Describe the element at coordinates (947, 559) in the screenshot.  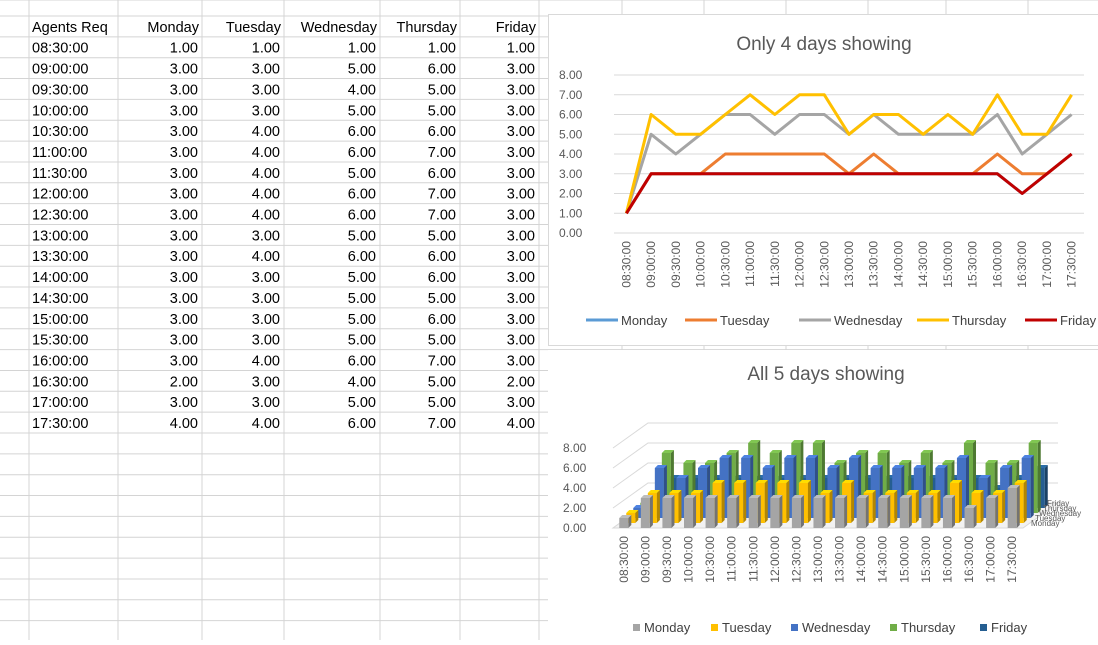
I see `x-tick-label: 16:00:00` at that location.